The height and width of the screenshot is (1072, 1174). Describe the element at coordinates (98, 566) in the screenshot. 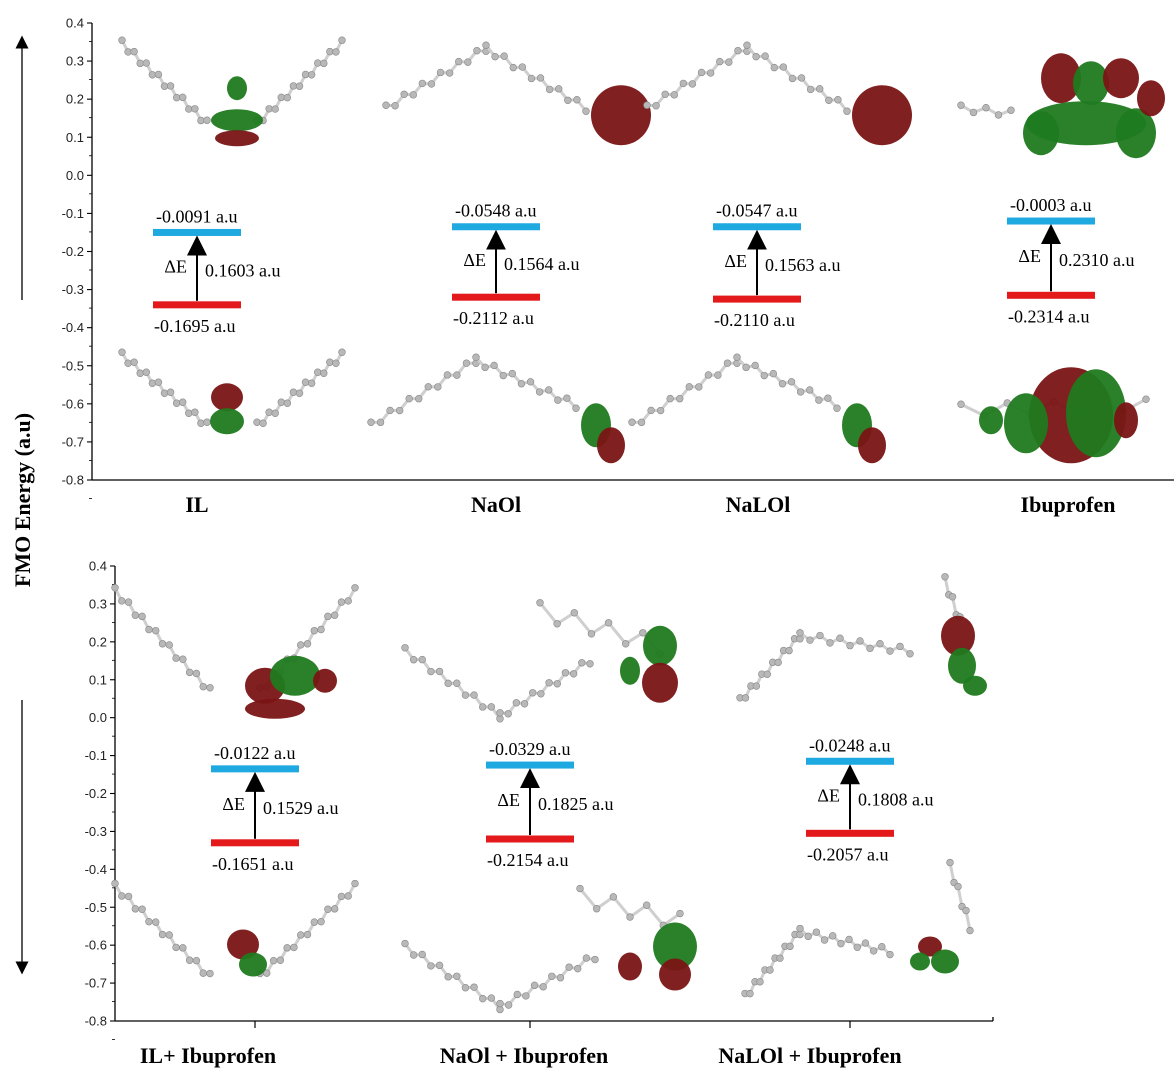

I see `y-tick-label: 0.4` at that location.